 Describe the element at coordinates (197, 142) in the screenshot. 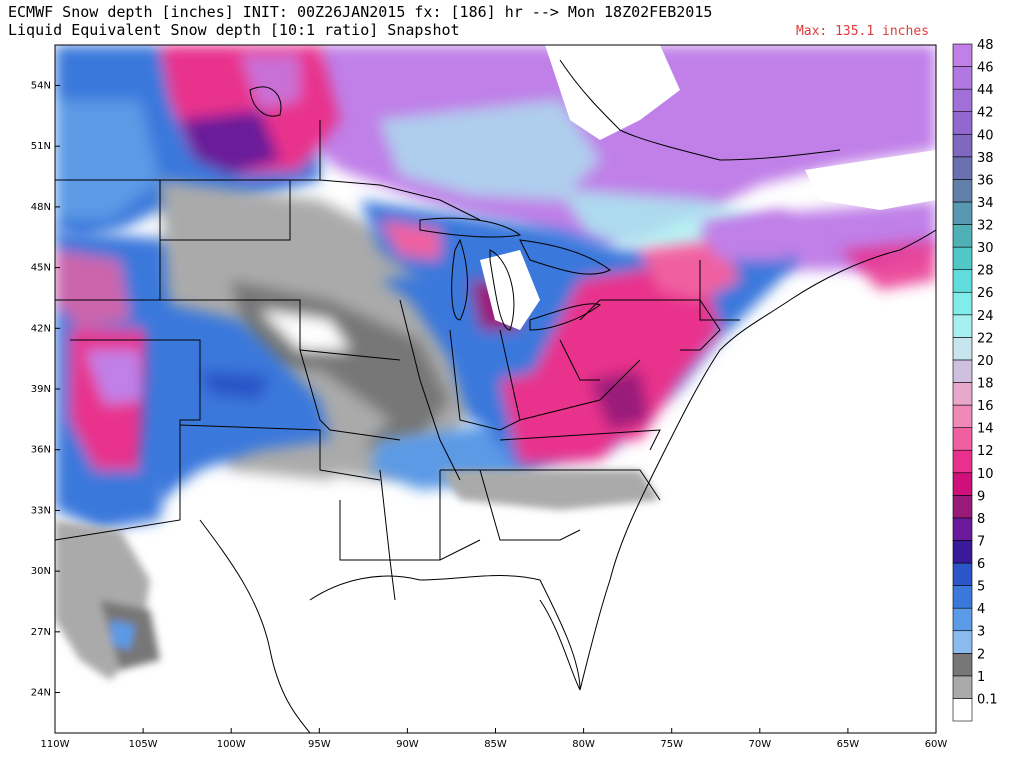

I see `northwest-snow-field` at that location.